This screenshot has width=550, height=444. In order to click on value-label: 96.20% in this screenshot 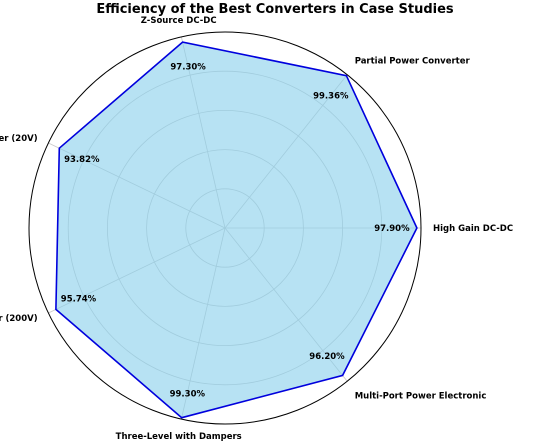, I will do `click(327, 357)`.